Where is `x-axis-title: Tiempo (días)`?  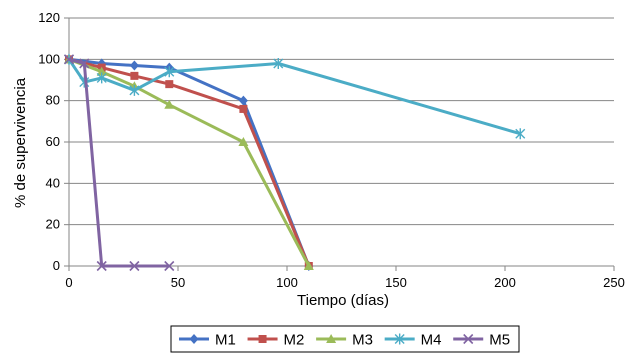 x-axis-title: Tiempo (días) is located at coordinates (343, 300).